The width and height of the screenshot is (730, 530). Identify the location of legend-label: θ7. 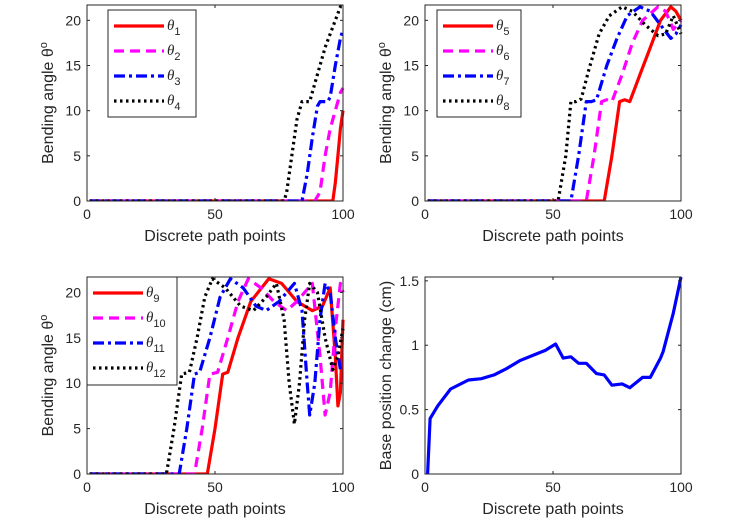
(503, 78).